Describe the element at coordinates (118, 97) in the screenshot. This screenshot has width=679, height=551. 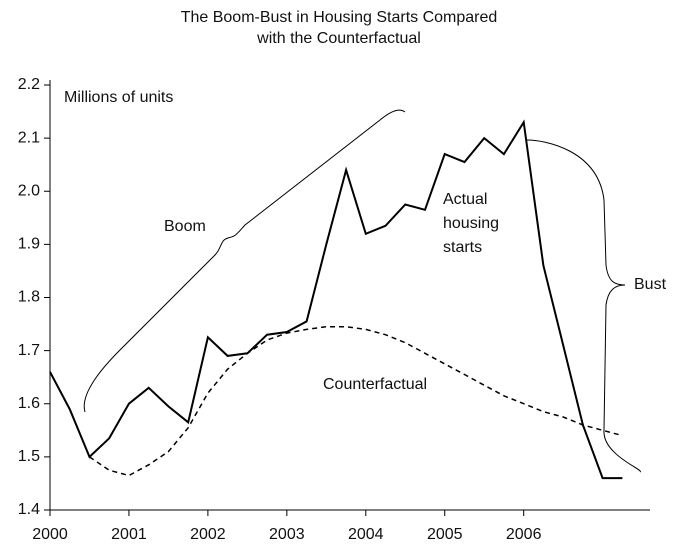
I see `y-axis-label: Millions of units` at that location.